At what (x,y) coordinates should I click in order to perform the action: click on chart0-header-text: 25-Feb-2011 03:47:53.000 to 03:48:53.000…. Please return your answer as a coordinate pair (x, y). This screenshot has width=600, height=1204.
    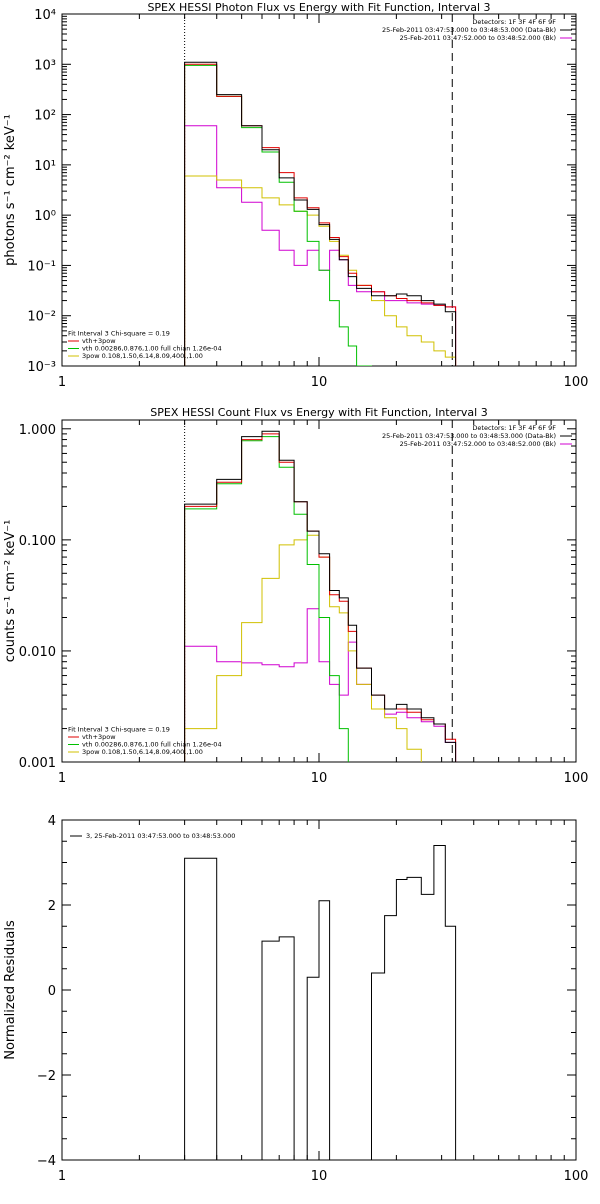
    Looking at the image, I should click on (469, 30).